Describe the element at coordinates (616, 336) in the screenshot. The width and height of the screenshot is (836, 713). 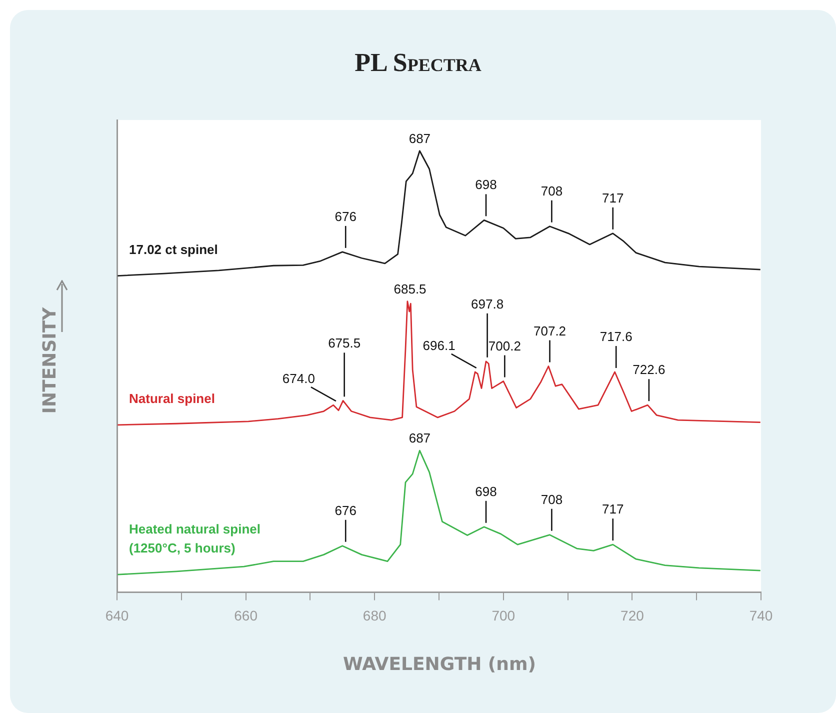
I see `annotation: 717.6` at that location.